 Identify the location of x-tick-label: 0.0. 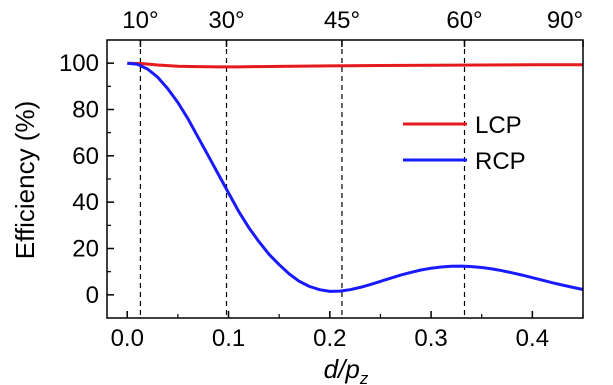
(127, 338).